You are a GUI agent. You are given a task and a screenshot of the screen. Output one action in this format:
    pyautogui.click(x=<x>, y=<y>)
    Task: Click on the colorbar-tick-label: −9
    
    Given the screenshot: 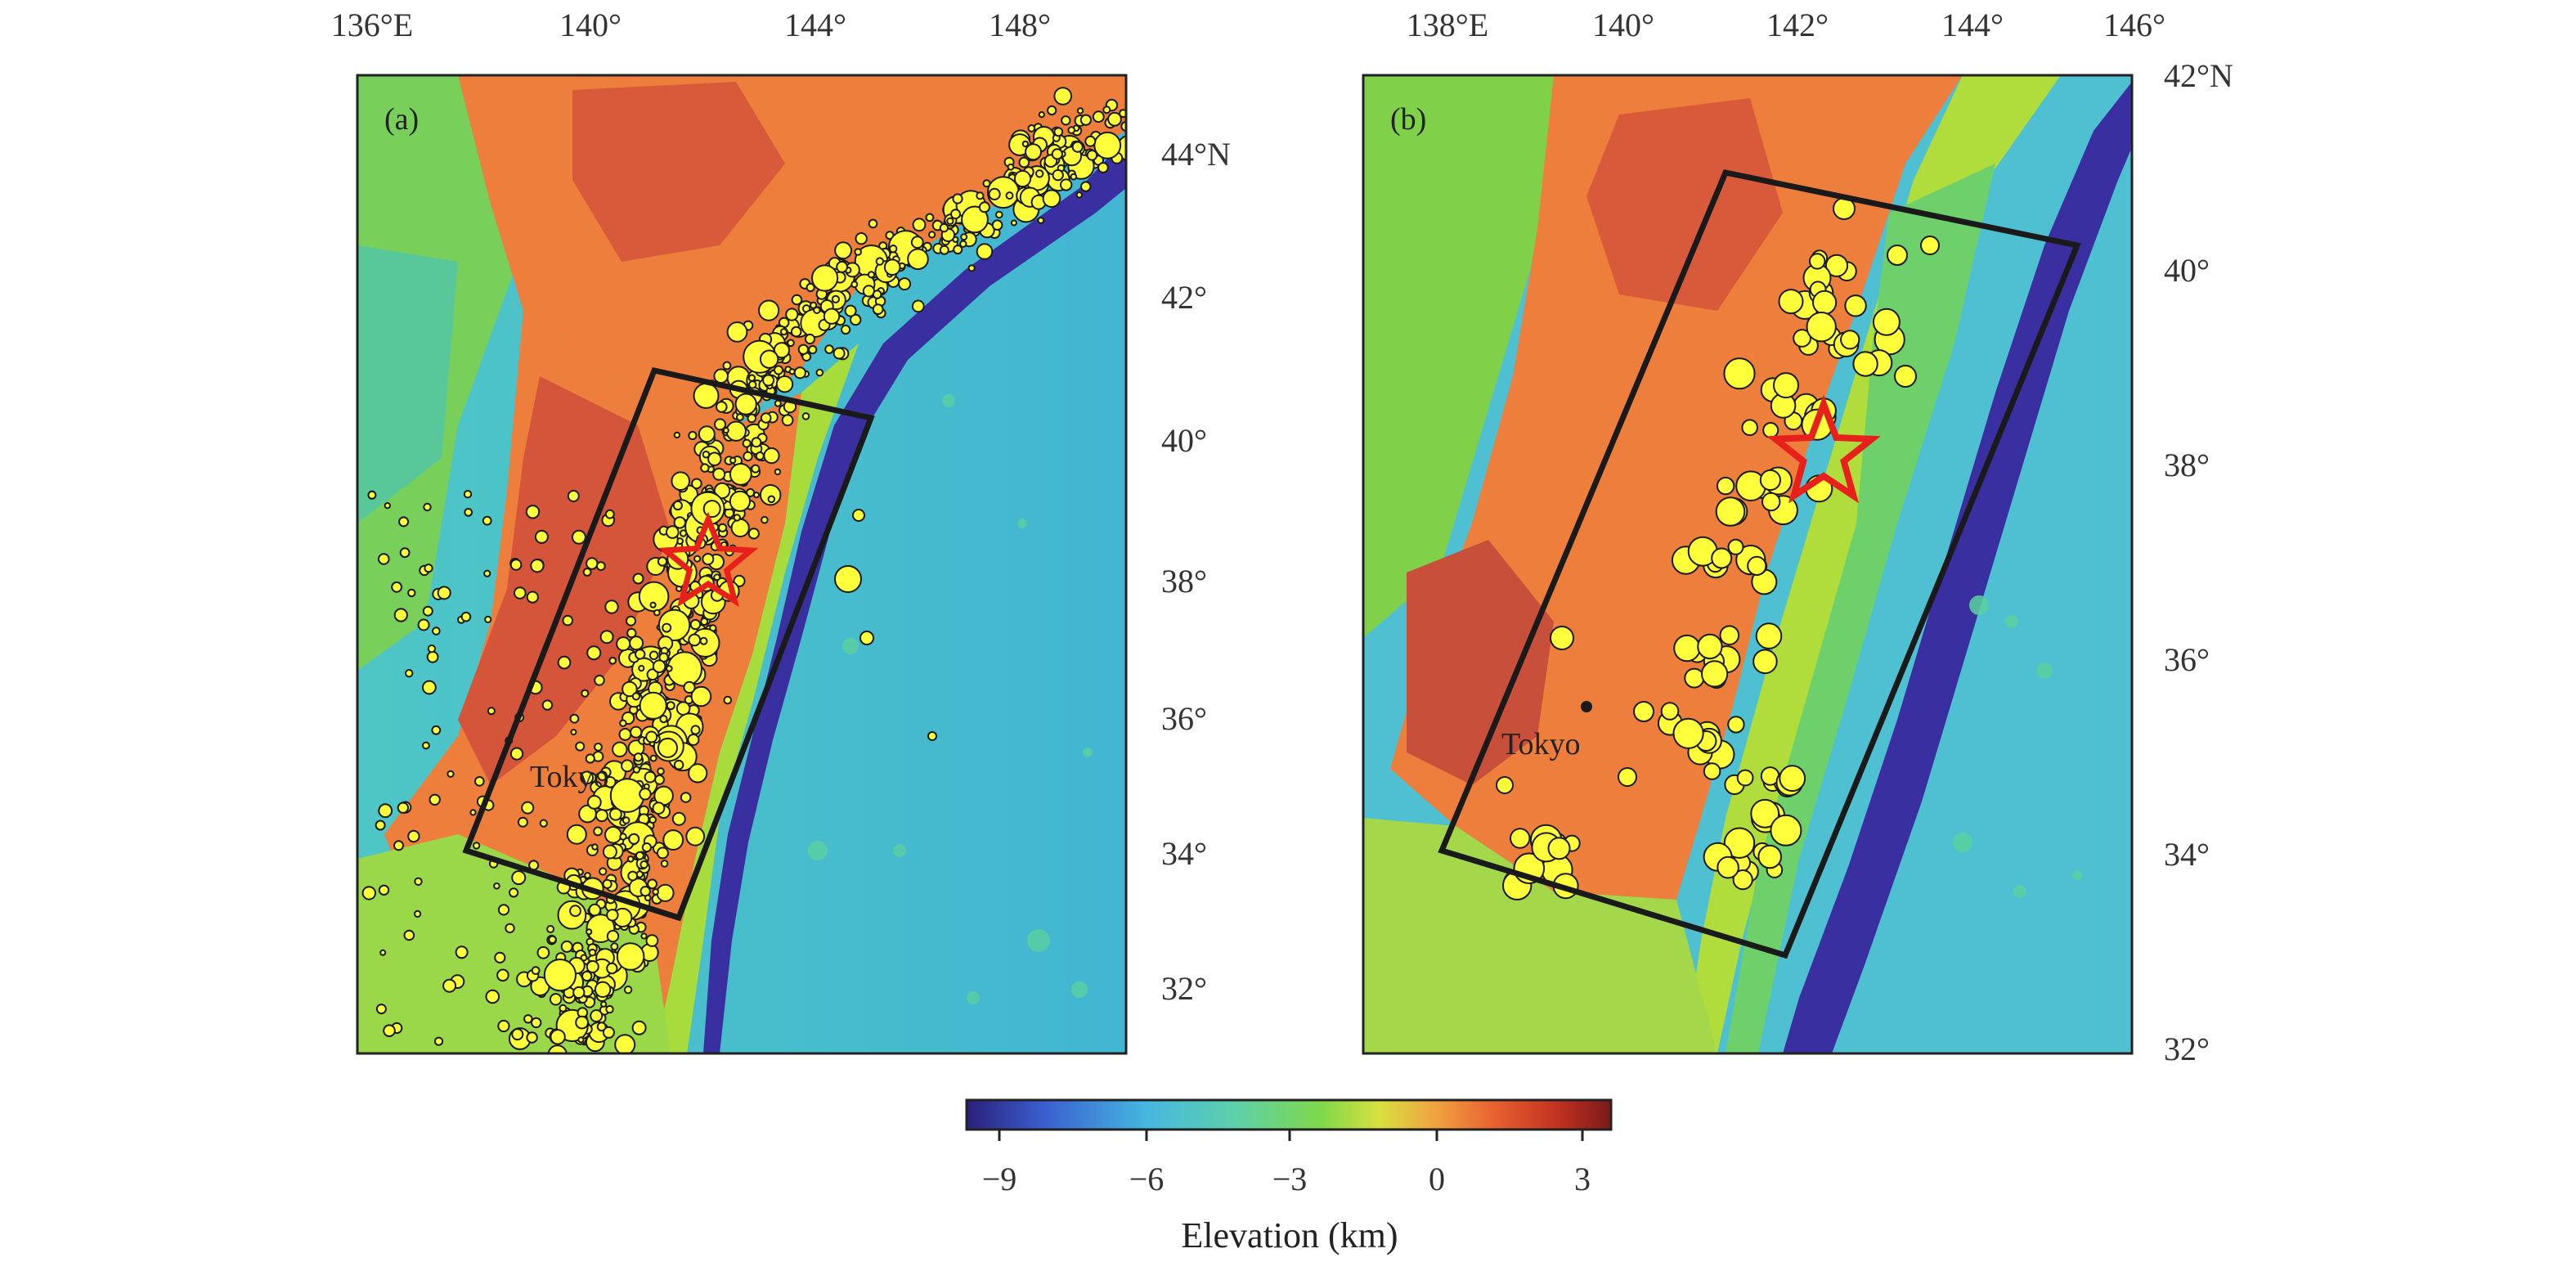 What is the action you would take?
    pyautogui.click(x=1000, y=1179)
    